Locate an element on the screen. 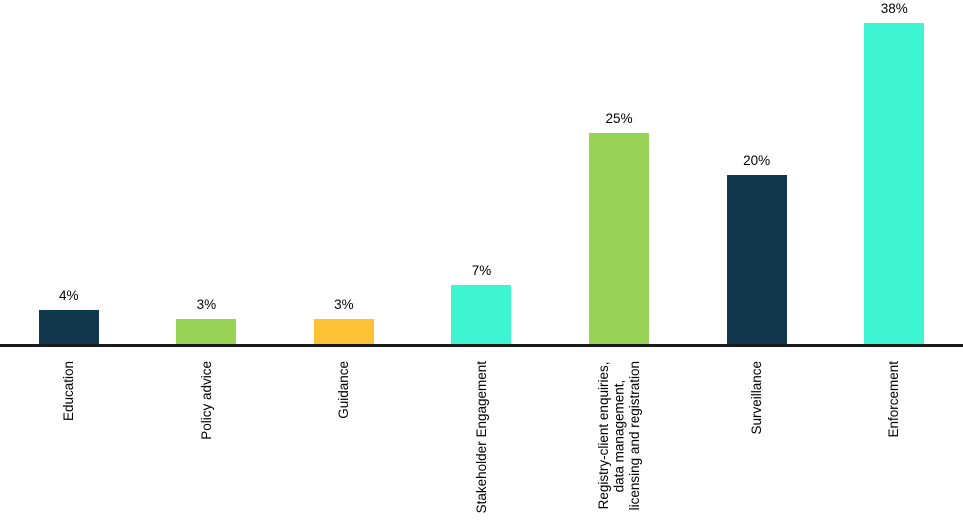 Image resolution: width=963 pixels, height=532 pixels. x-axis-label-surveillance: Surveillance is located at coordinates (756, 398).